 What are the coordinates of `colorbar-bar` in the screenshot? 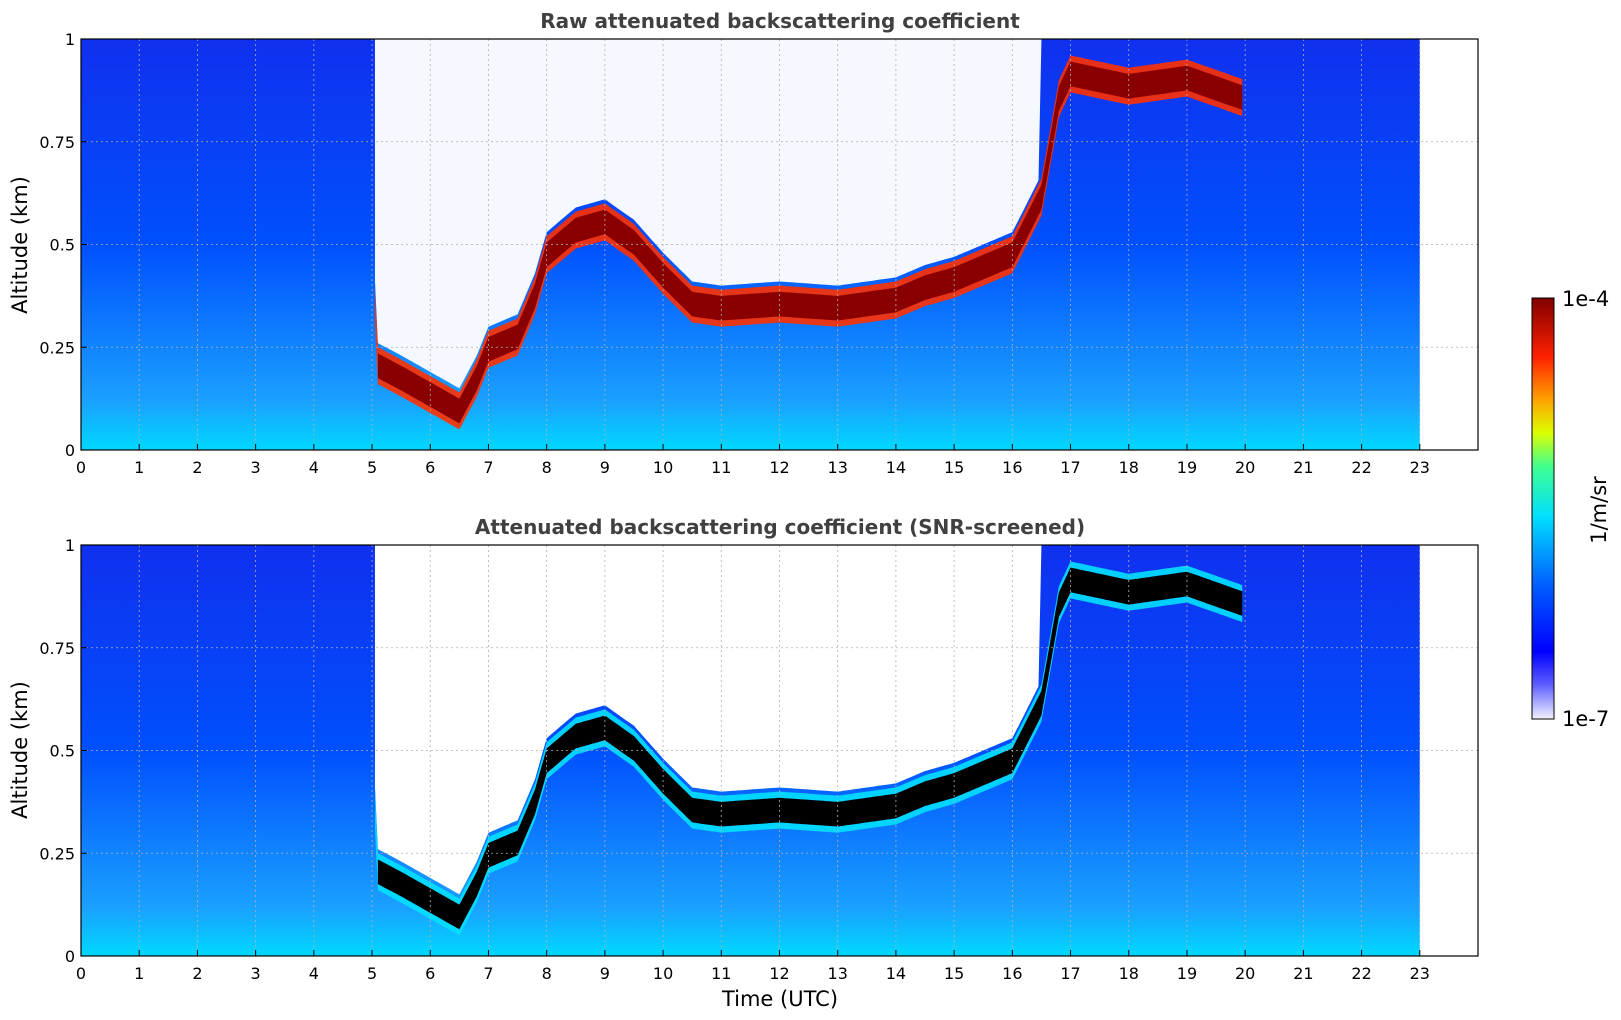 It's located at (1543, 508).